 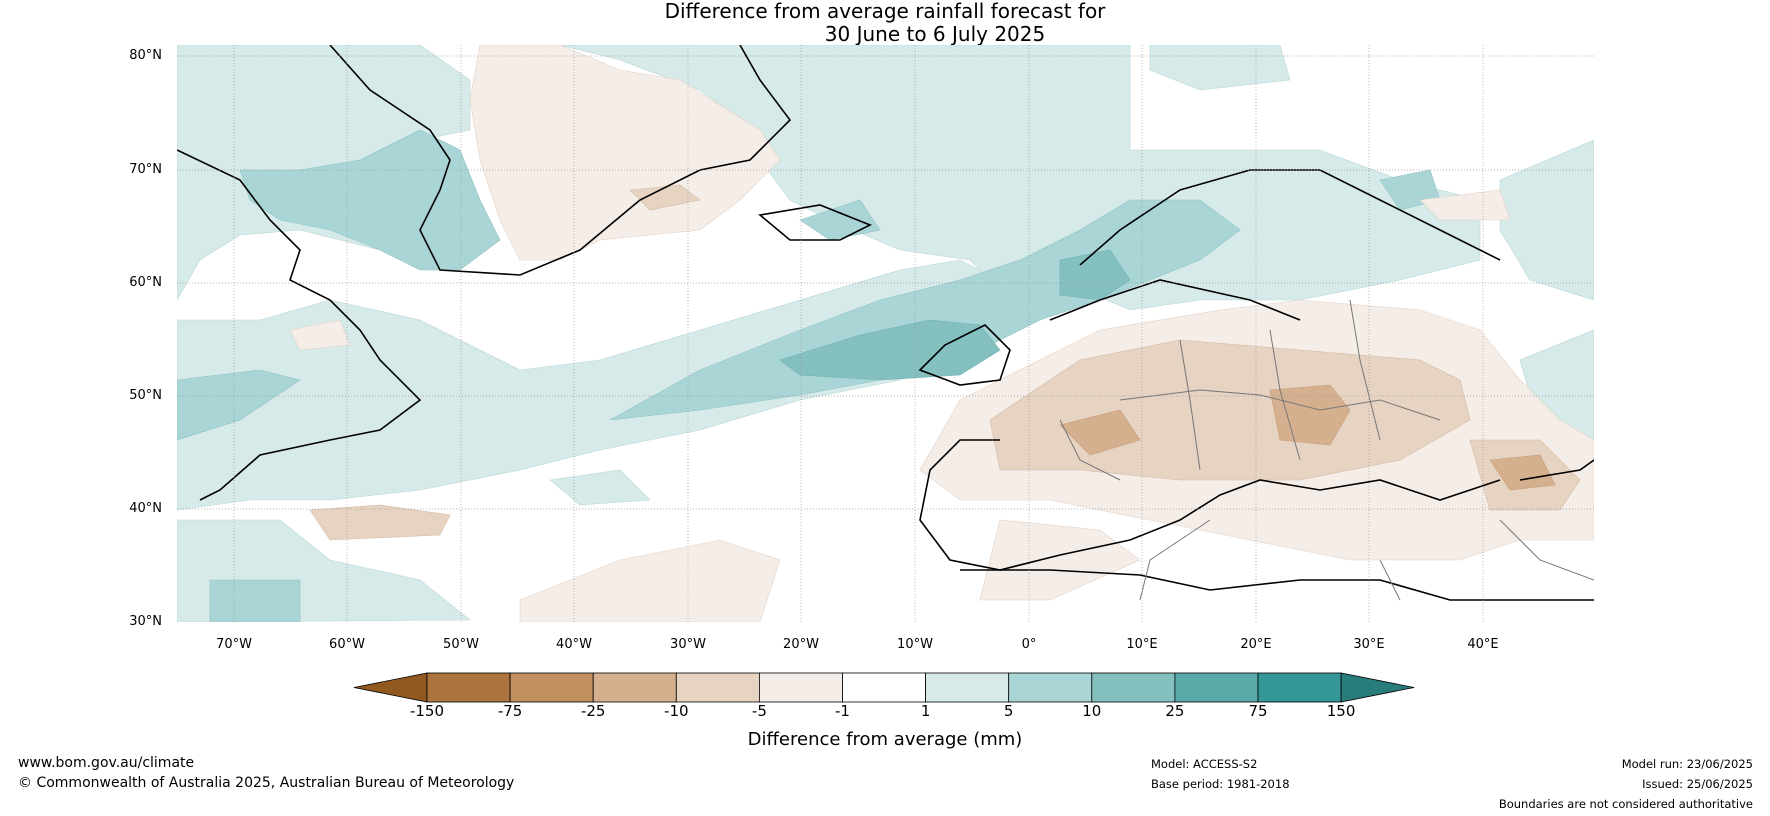 I want to click on lat-label: 30°N, so click(x=145, y=621).